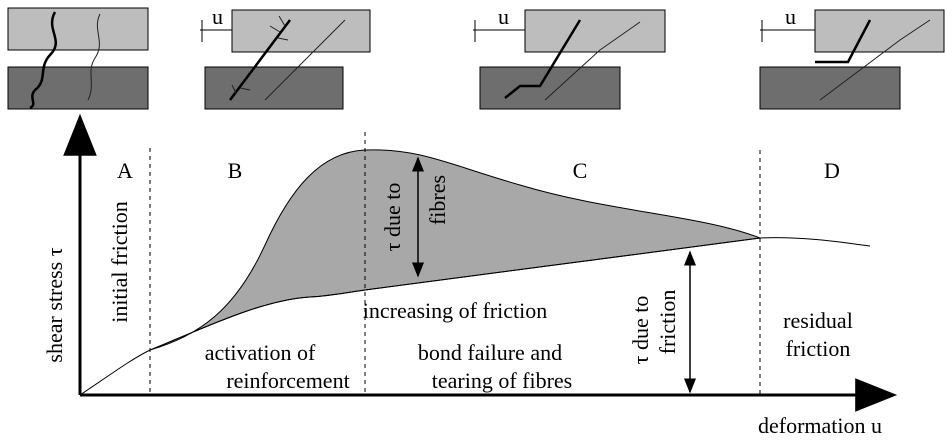 The image size is (945, 441). I want to click on annotation: increasing of friction, so click(455, 310).